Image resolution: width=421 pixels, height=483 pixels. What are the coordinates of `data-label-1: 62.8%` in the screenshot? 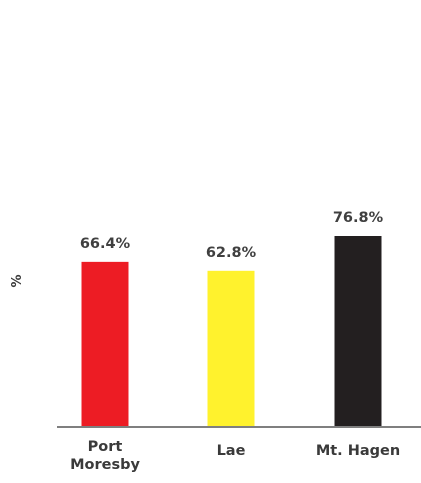 It's located at (231, 253).